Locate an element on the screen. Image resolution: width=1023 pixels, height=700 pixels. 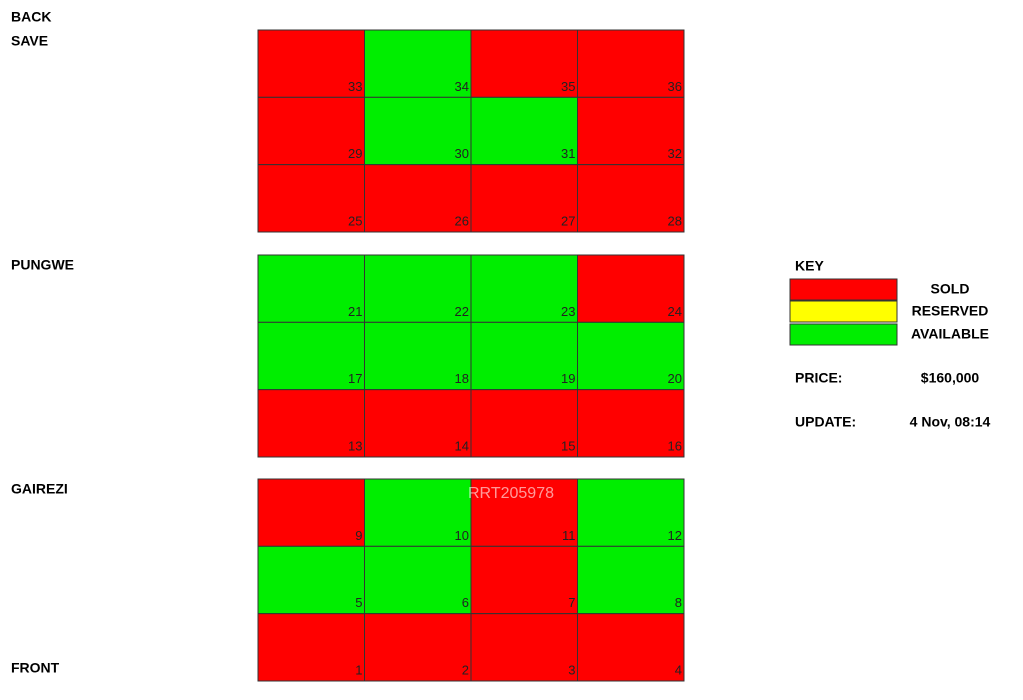
plot-number: 19 is located at coordinates (568, 378).